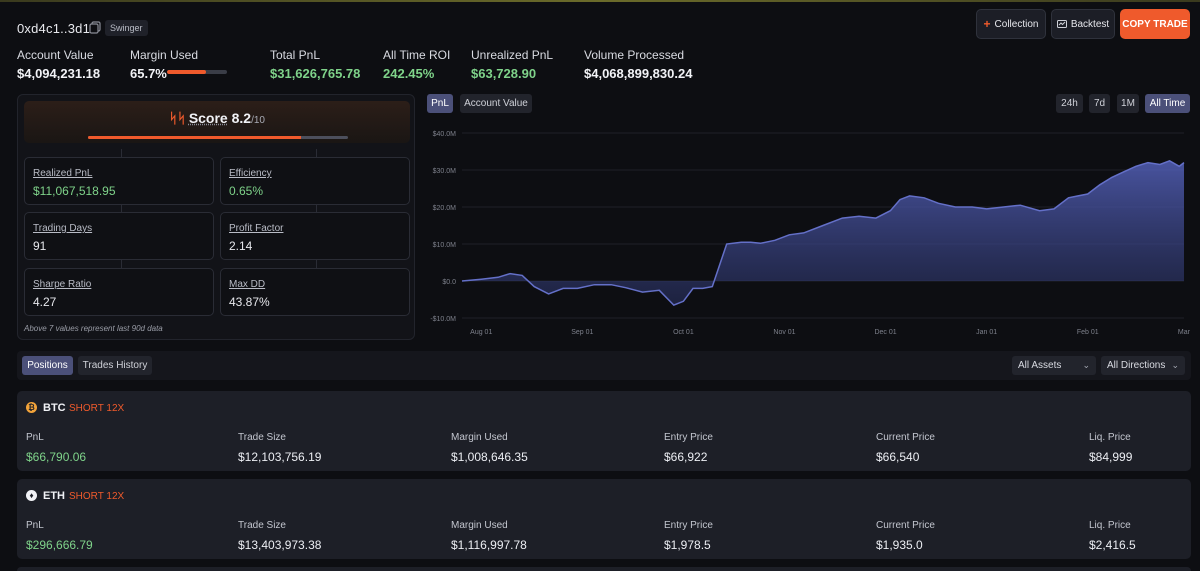  Describe the element at coordinates (784, 332) in the screenshot. I see `x-tick-label: Nov 01` at that location.